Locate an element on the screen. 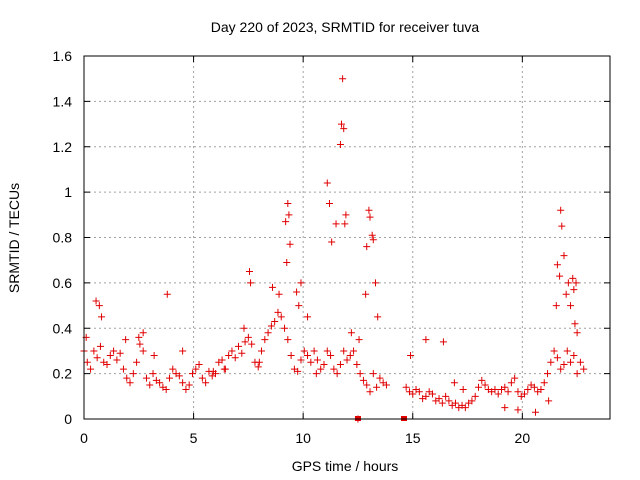 The image size is (640, 480). x-axis-title: GPS time / hours is located at coordinates (345, 466).